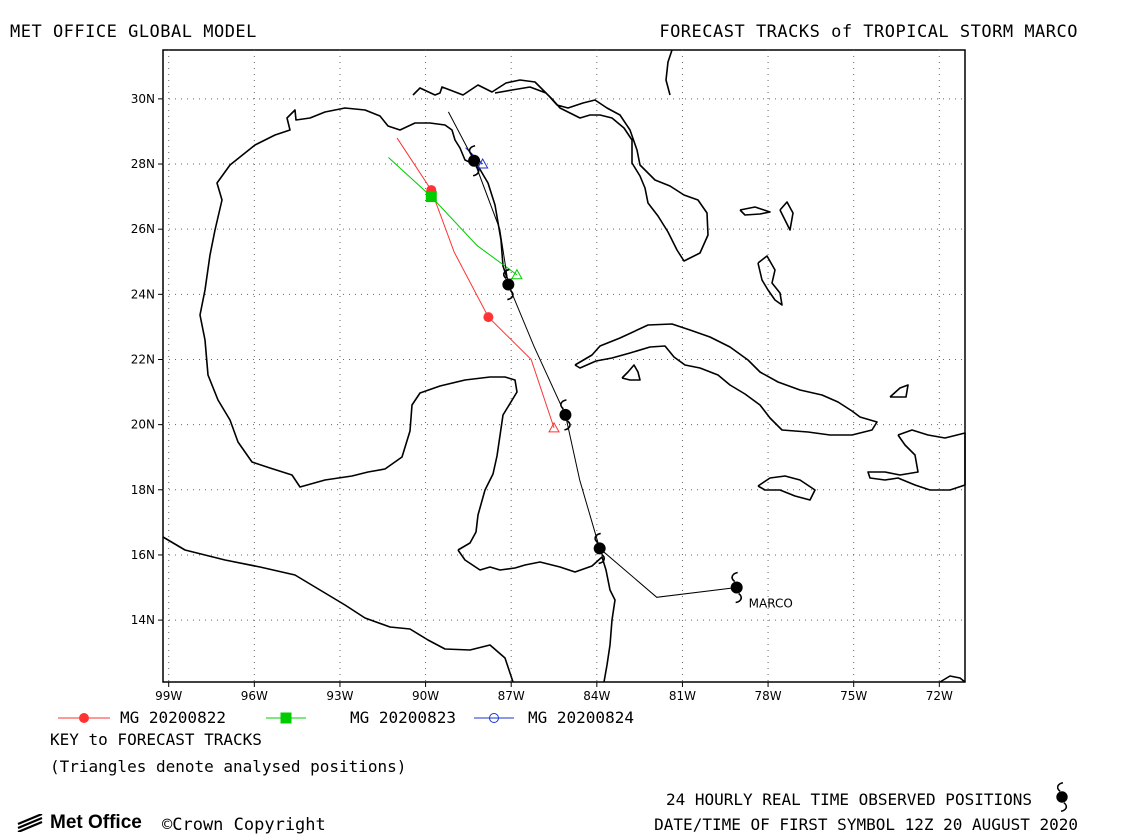  Describe the element at coordinates (339, 696) in the screenshot. I see `lon-tick-label: 93W` at that location.